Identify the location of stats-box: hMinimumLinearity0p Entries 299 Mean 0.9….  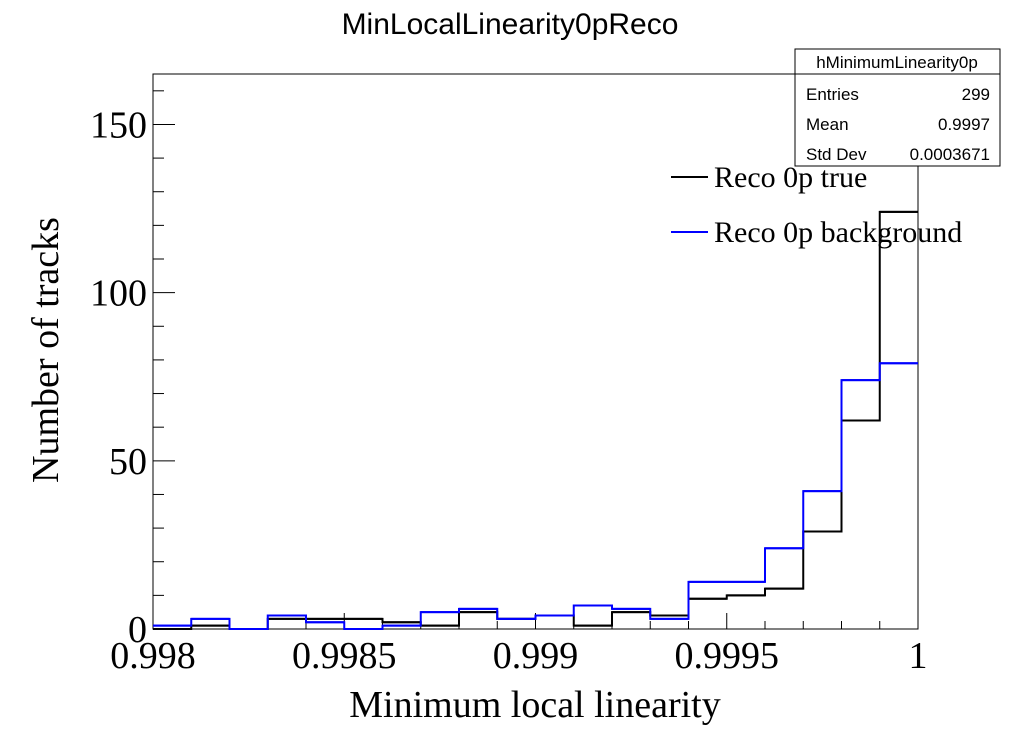
(897, 107).